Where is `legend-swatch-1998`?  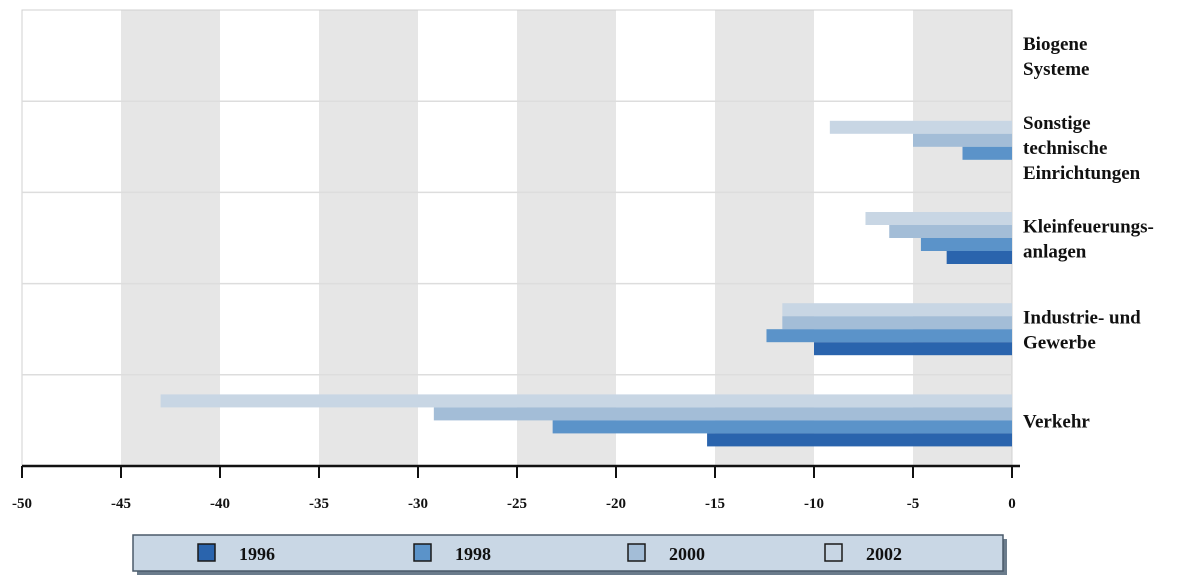
legend-swatch-1998 is located at coordinates (422, 552).